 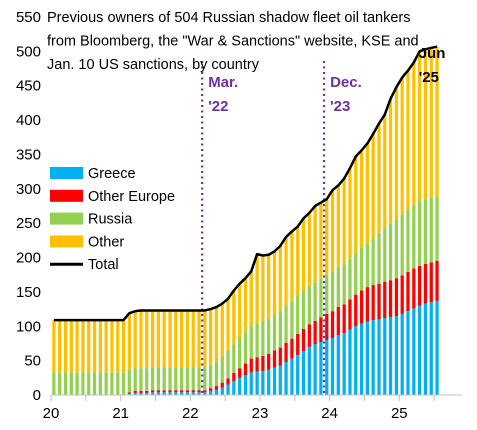 I want to click on x-tick-label-21: 21, so click(x=120, y=413).